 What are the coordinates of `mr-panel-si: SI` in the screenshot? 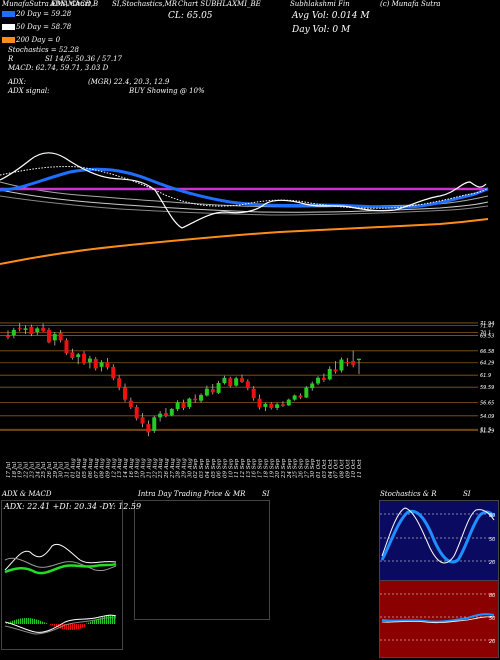 It's located at (266, 494).